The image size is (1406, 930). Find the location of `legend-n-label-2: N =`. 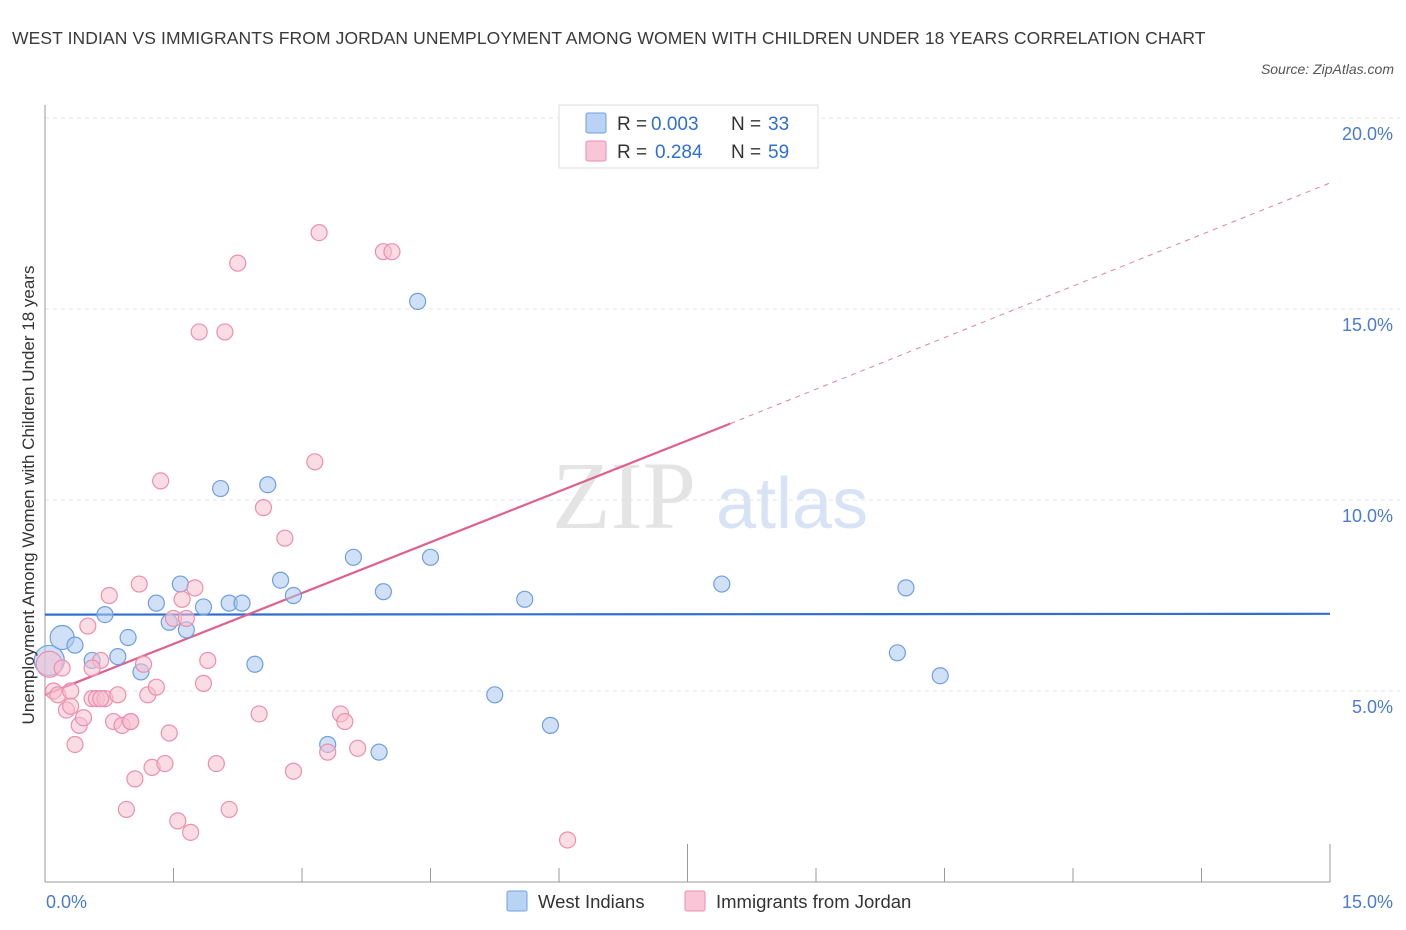

legend-n-label-2: N = is located at coordinates (746, 152).